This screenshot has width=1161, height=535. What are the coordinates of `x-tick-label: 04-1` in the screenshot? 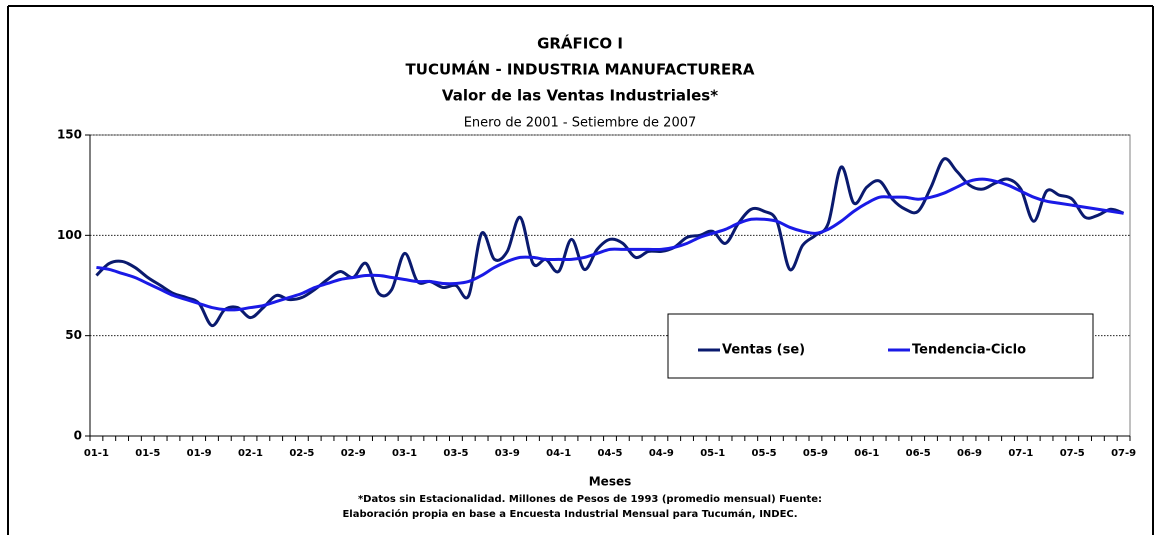 It's located at (558, 453).